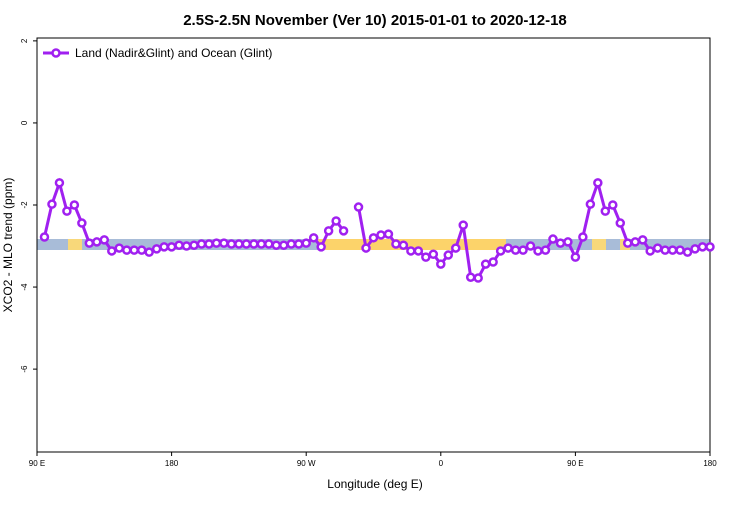  I want to click on legend-label: Land (Nadir&Glint) and Ocean (Glint), so click(173, 53).